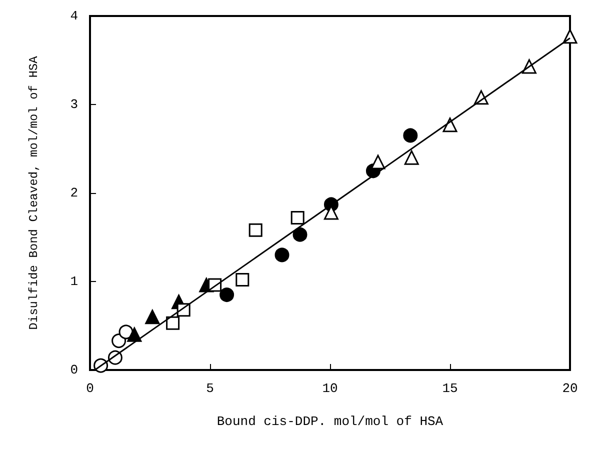 Image resolution: width=590 pixels, height=451 pixels. I want to click on x-tick-label: 5, so click(210, 388).